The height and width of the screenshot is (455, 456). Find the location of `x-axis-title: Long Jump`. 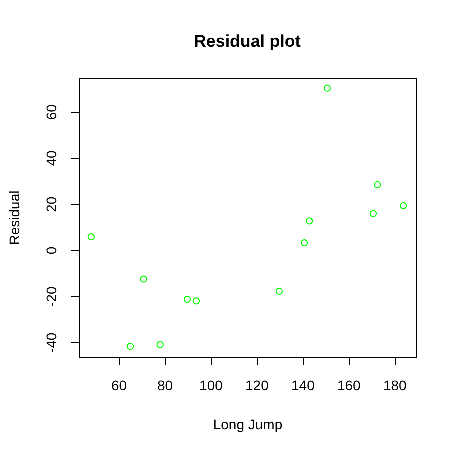

x-axis-title: Long Jump is located at coordinates (248, 424).